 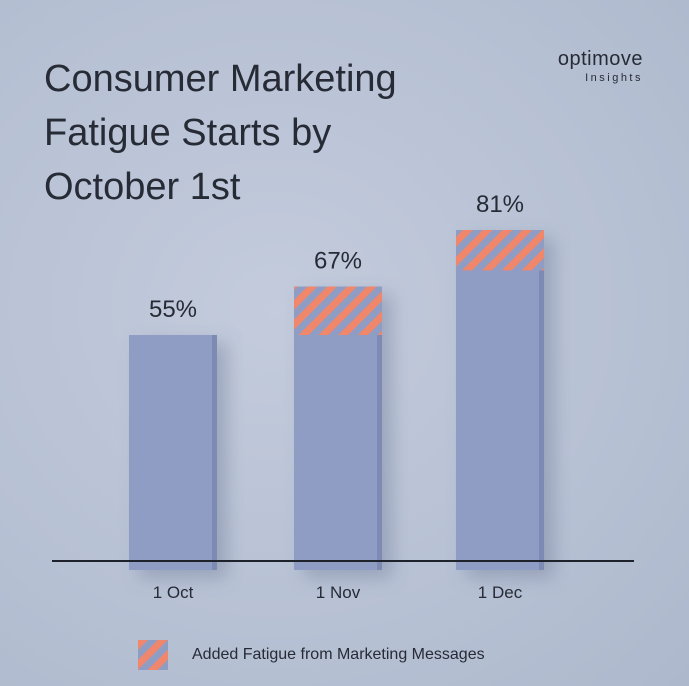 What do you see at coordinates (500, 592) in the screenshot?
I see `category-label: 1 Dec` at bounding box center [500, 592].